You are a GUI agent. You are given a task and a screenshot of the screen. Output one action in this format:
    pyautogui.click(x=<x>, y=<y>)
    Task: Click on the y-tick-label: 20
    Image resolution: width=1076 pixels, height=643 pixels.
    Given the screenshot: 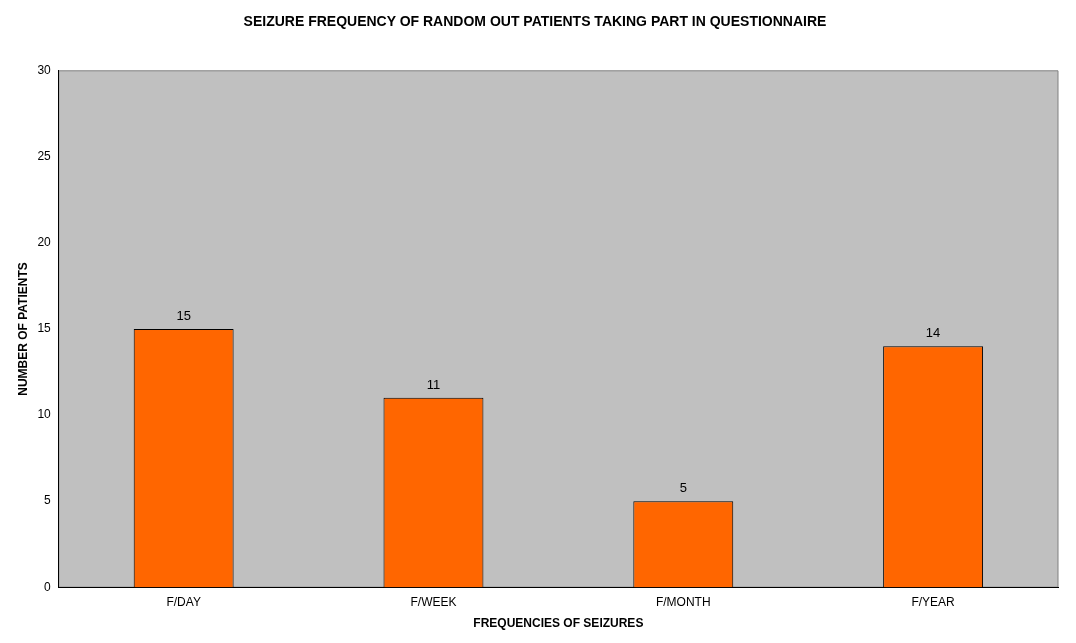 What is the action you would take?
    pyautogui.click(x=44, y=242)
    